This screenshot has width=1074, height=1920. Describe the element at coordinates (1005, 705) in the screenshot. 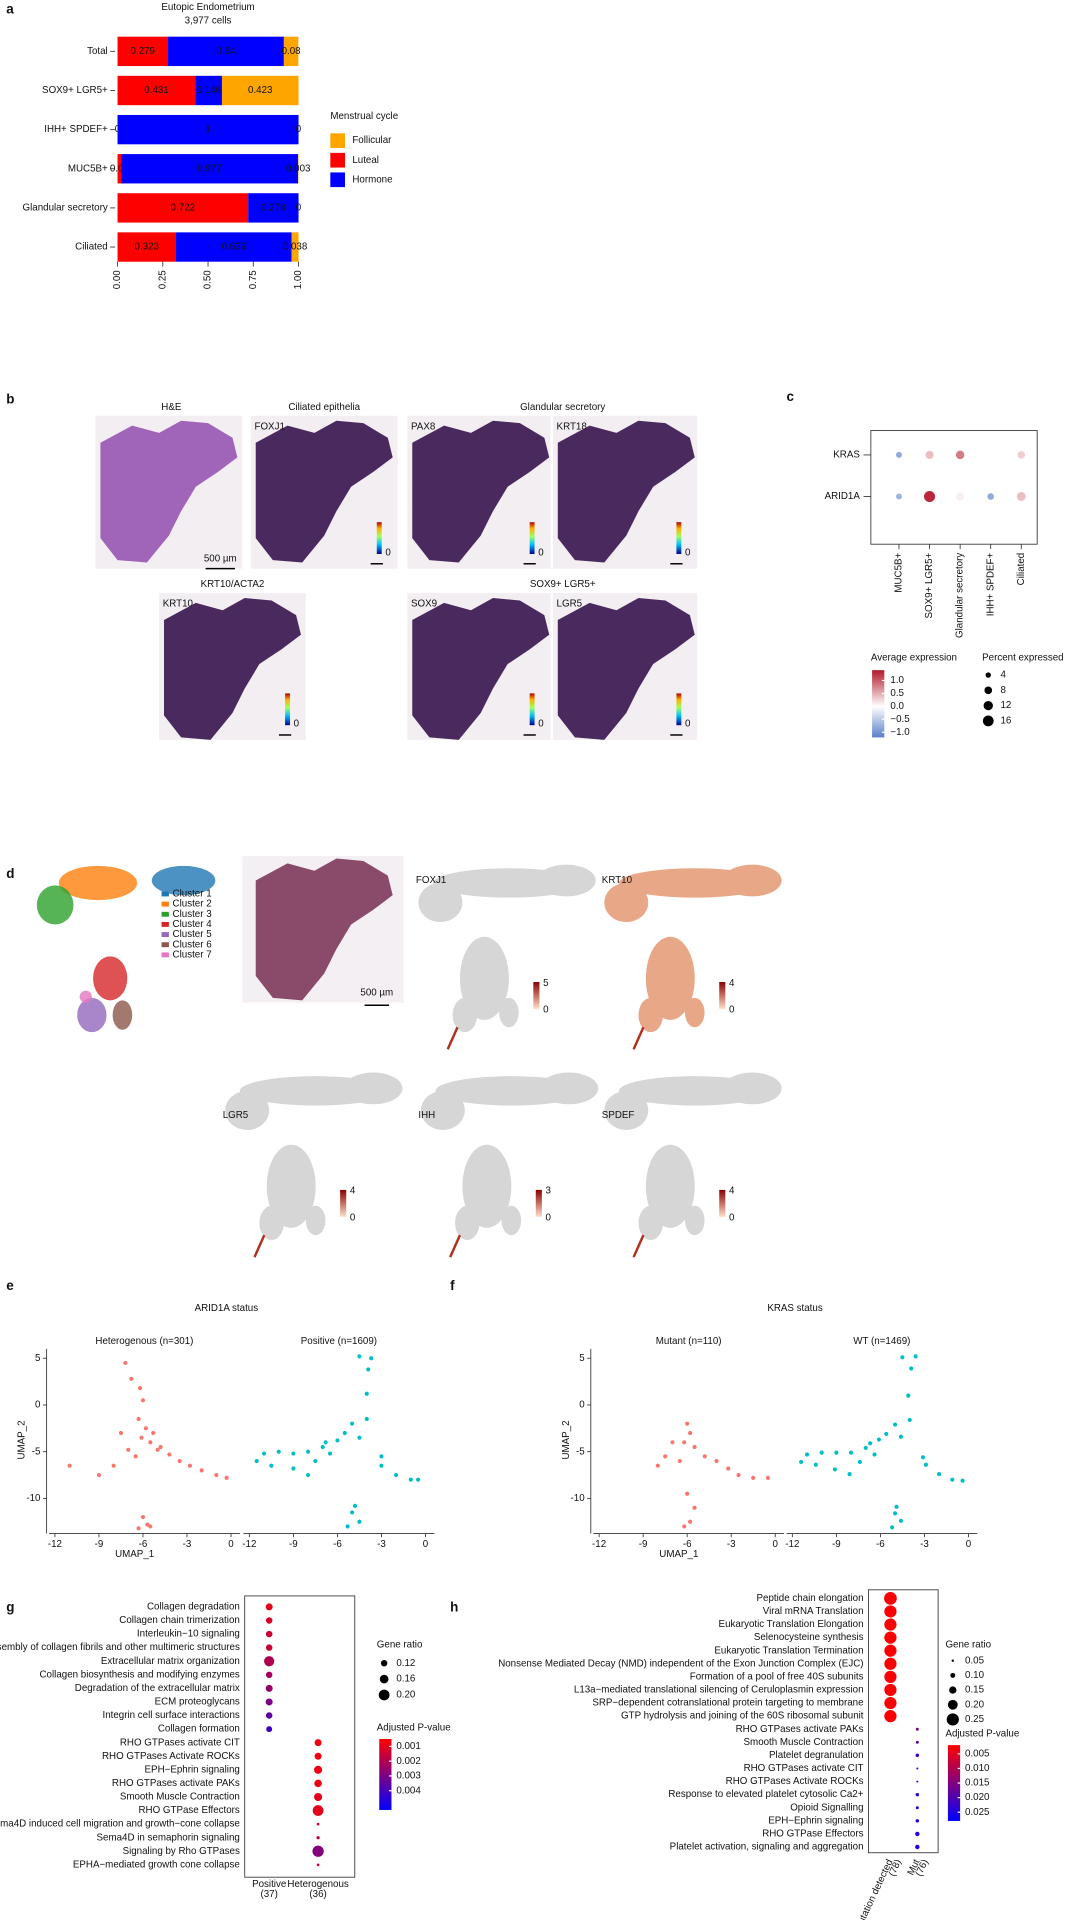

I see `size-legend-label: 12` at that location.